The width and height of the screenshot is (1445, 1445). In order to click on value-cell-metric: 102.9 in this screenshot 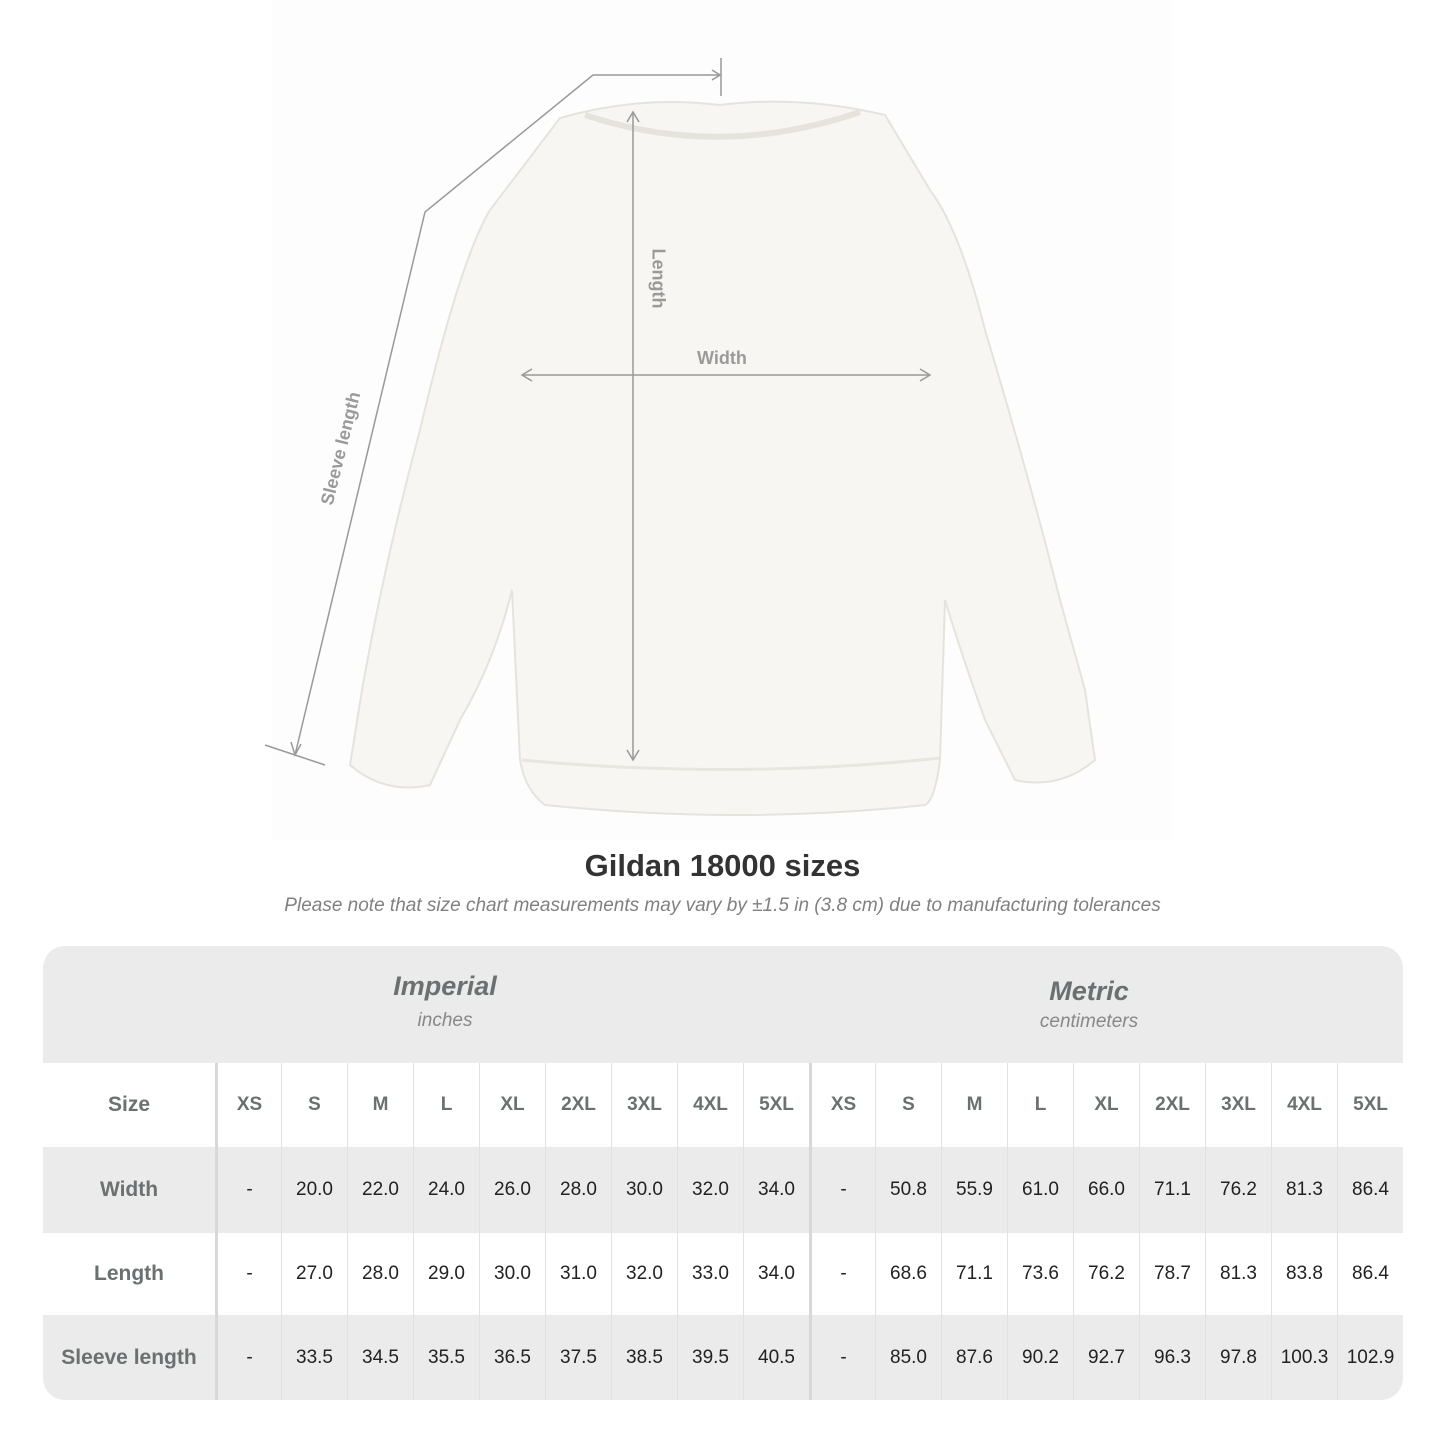, I will do `click(1370, 1357)`.